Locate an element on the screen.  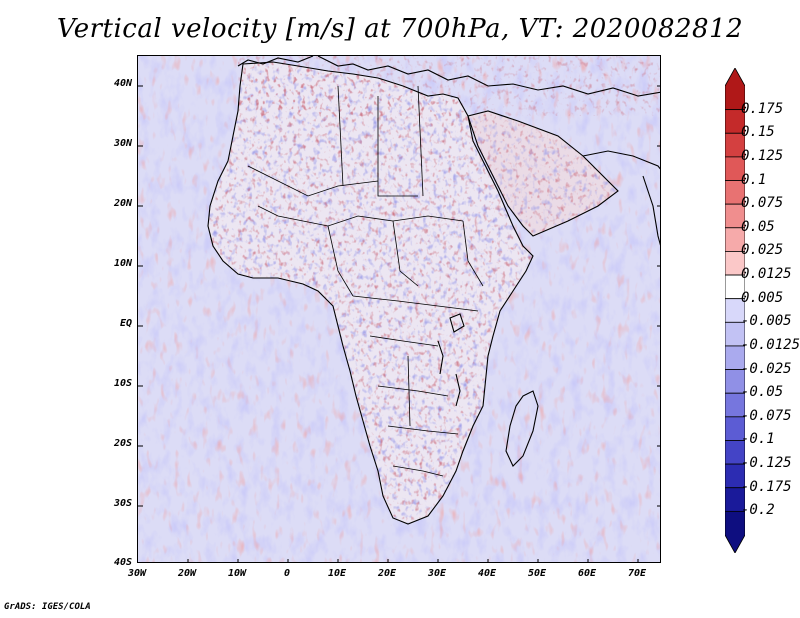
grads-credit: GrADS: IGES/COLA is located at coordinates (47, 607).